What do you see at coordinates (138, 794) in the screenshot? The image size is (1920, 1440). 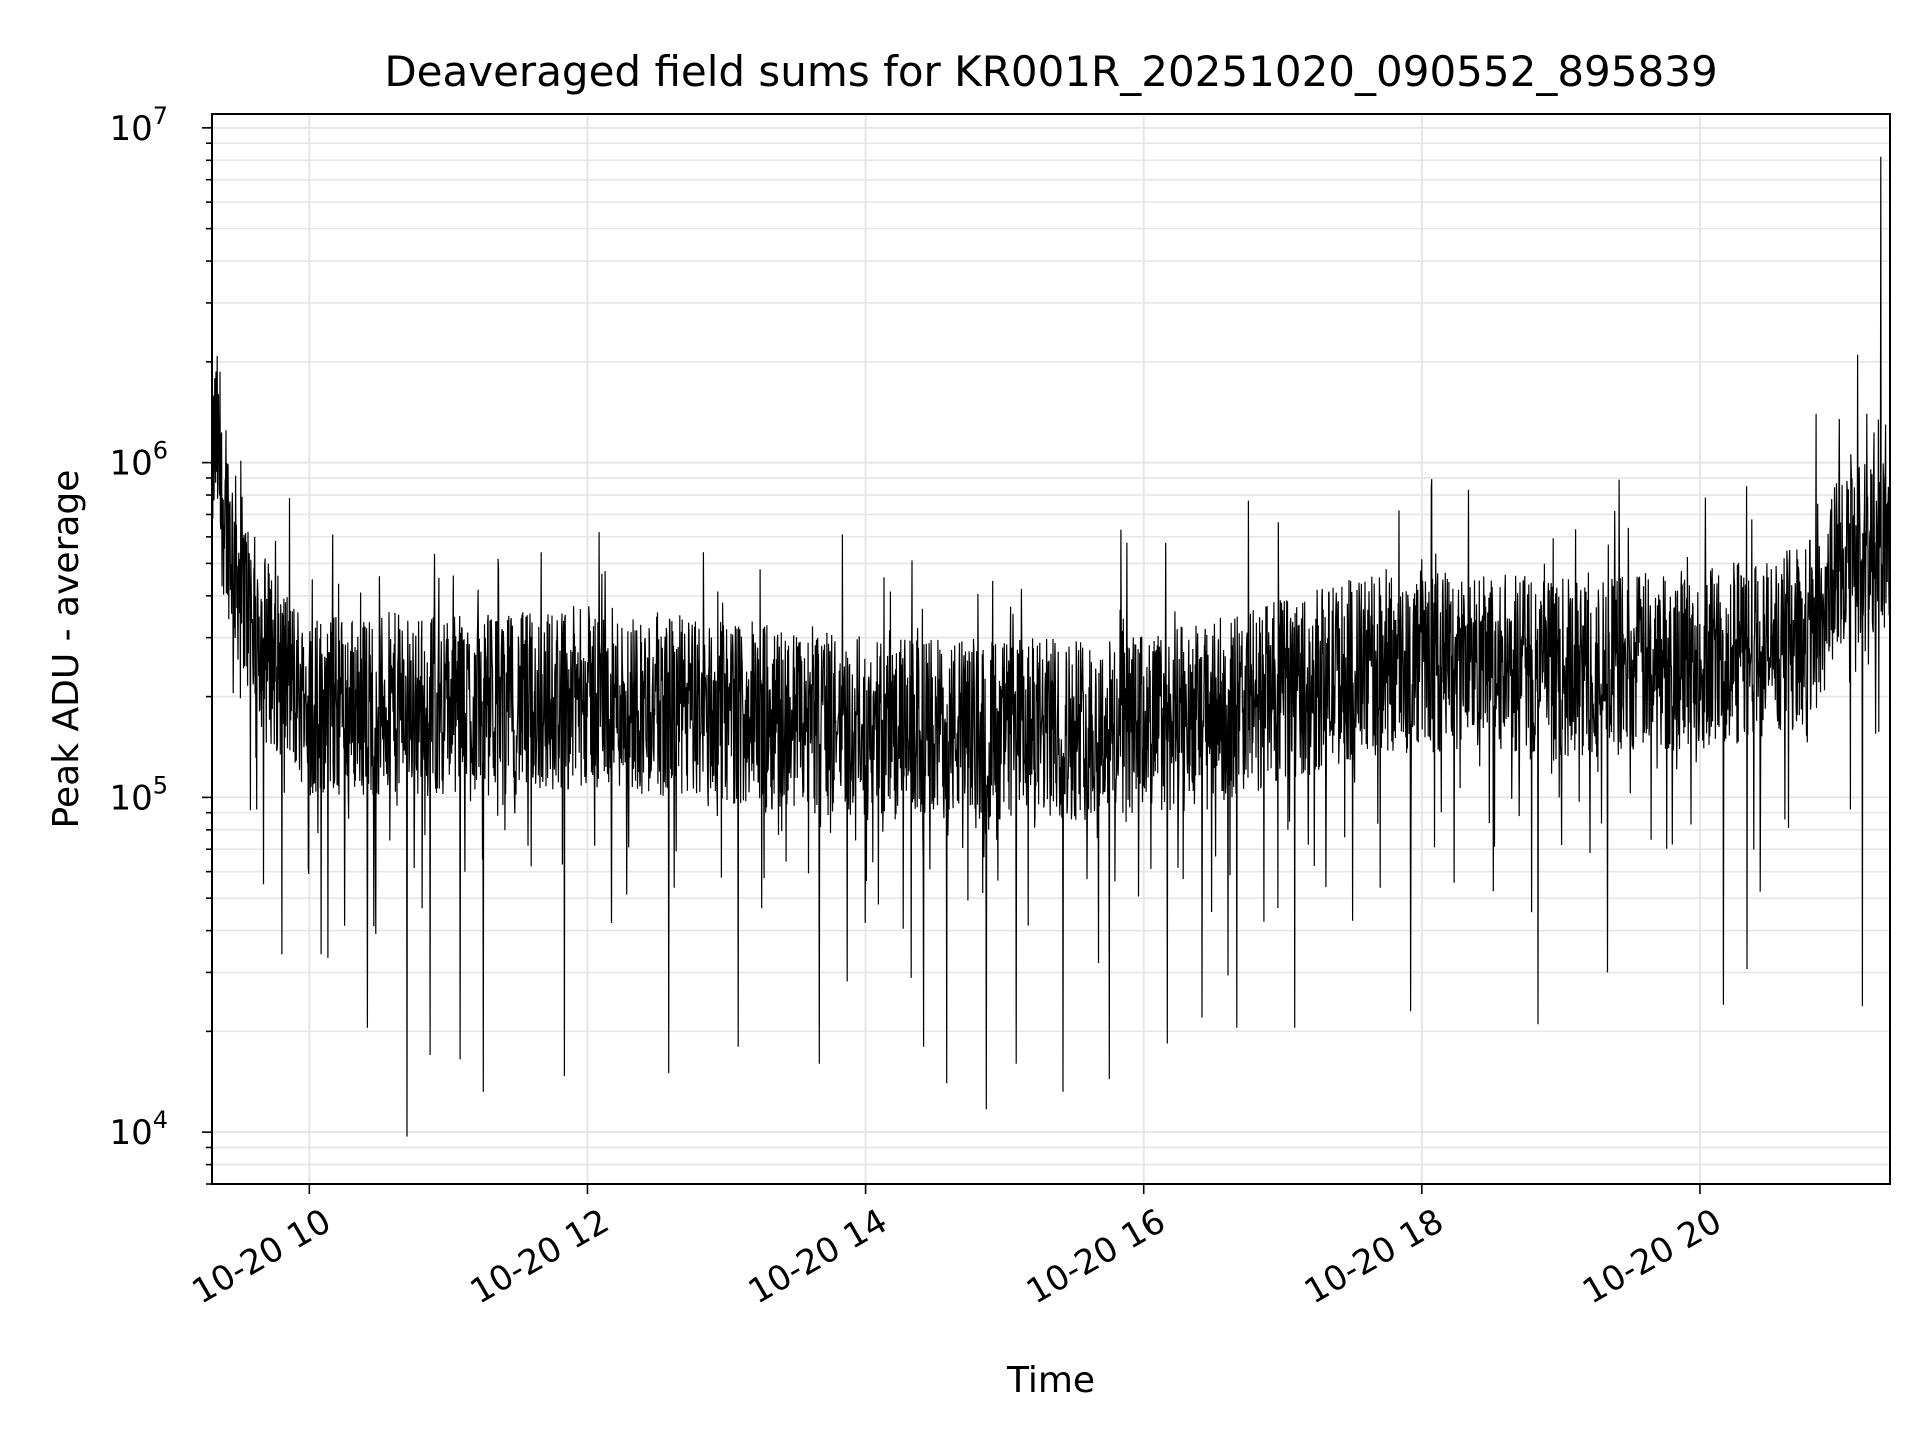 I see `y-tick-label: 10⁵` at bounding box center [138, 794].